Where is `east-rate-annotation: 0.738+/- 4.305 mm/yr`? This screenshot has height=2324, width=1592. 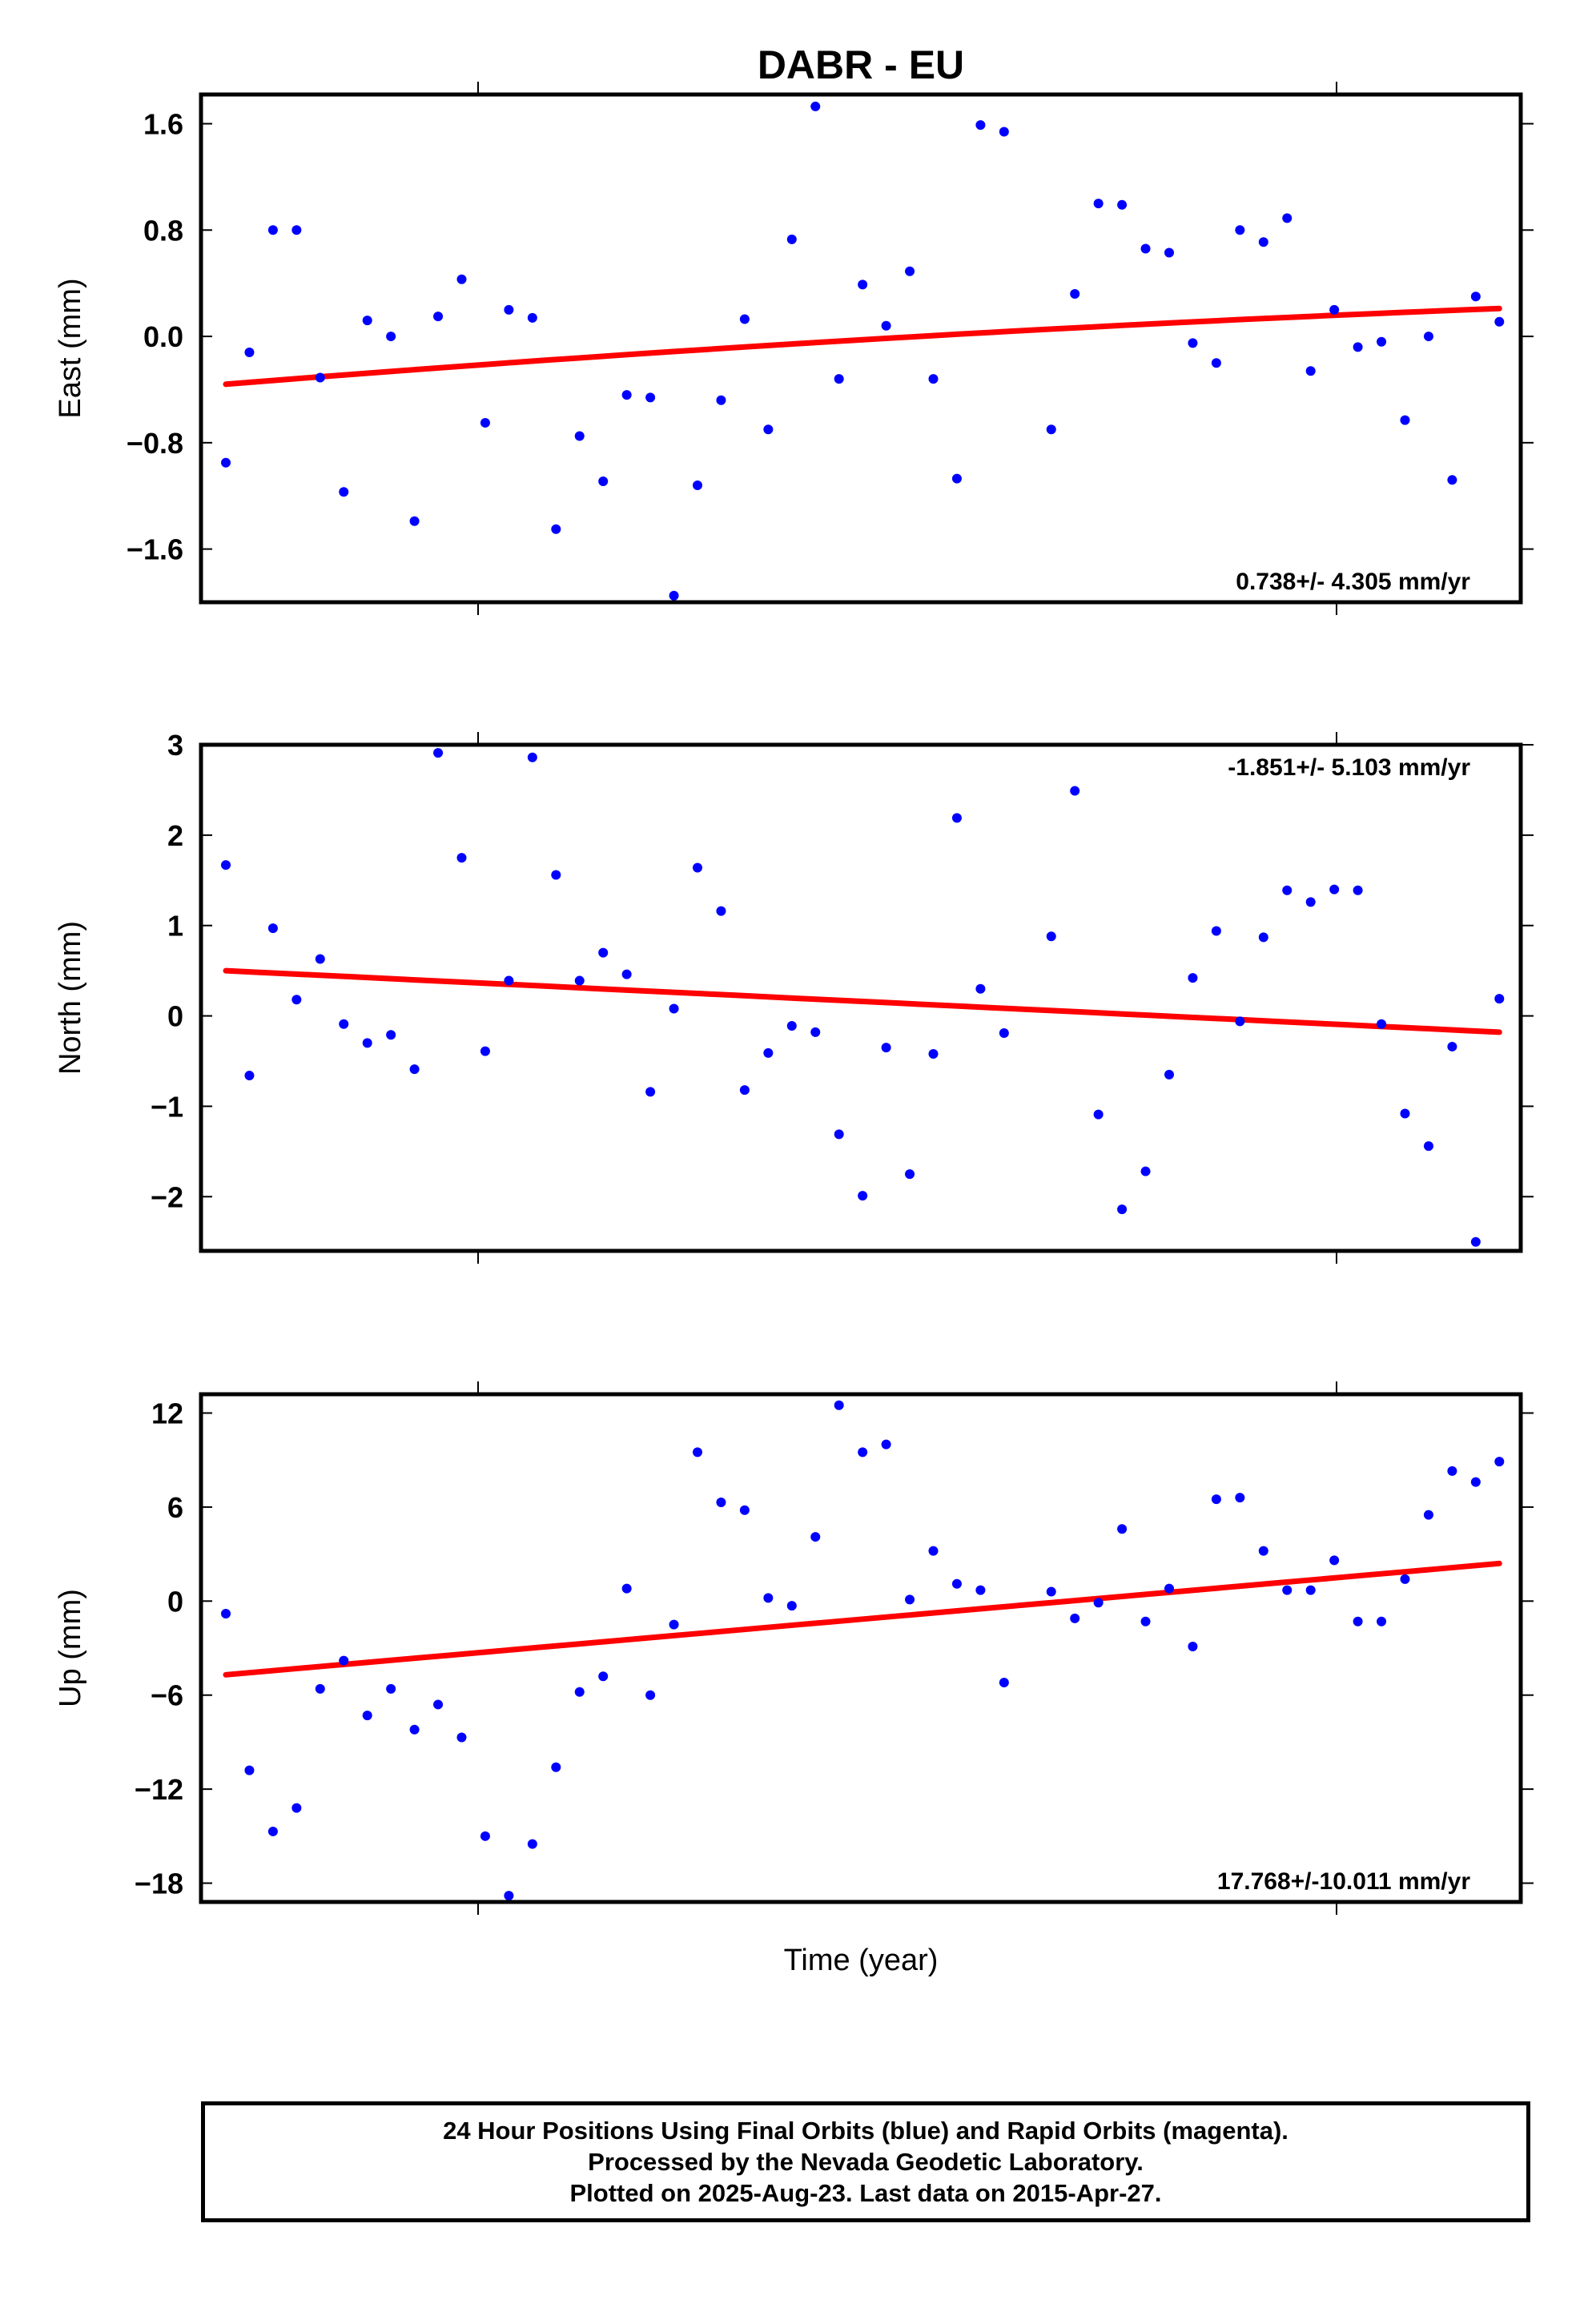
east-rate-annotation: 0.738+/- 4.305 mm/yr is located at coordinates (1353, 582).